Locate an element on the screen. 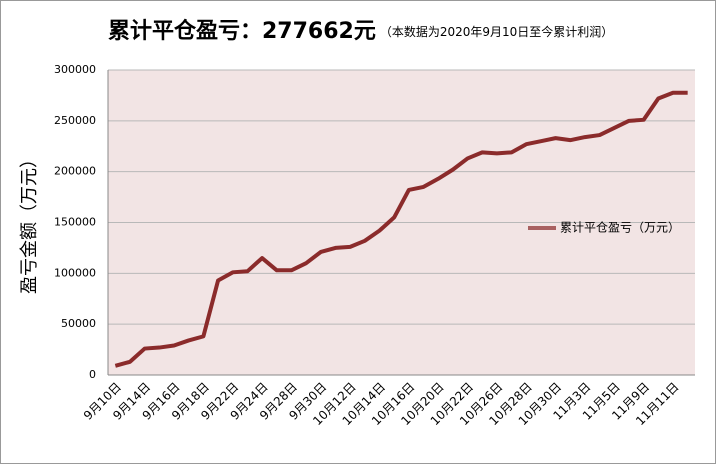  title: 累计平仓盈亏：277662元 is located at coordinates (242, 31).